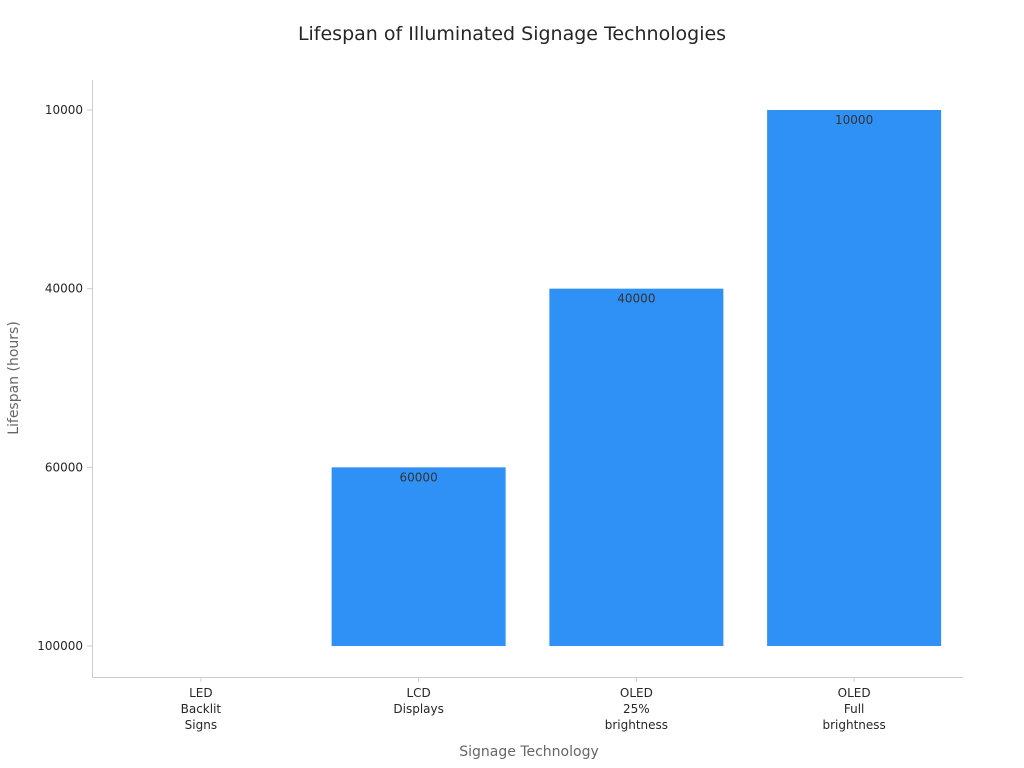 The width and height of the screenshot is (1024, 768). Describe the element at coordinates (64, 289) in the screenshot. I see `y-tick-label: 40000` at that location.